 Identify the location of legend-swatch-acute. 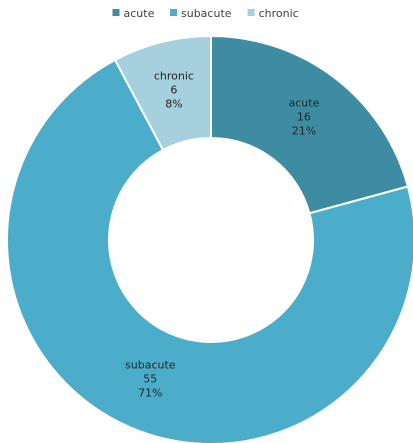
(116, 12).